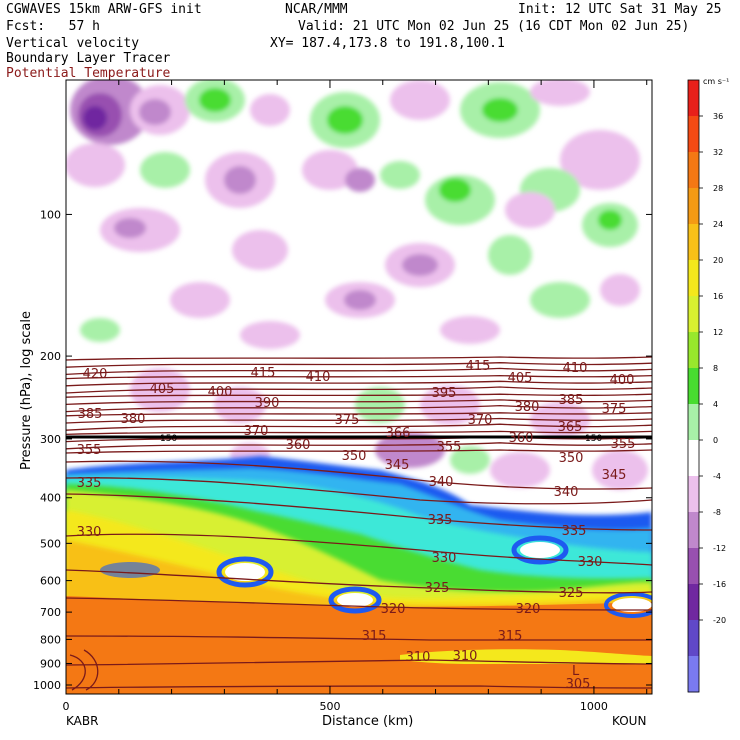  I want to click on header-fcst: Fcst: 57 h, so click(53, 26).